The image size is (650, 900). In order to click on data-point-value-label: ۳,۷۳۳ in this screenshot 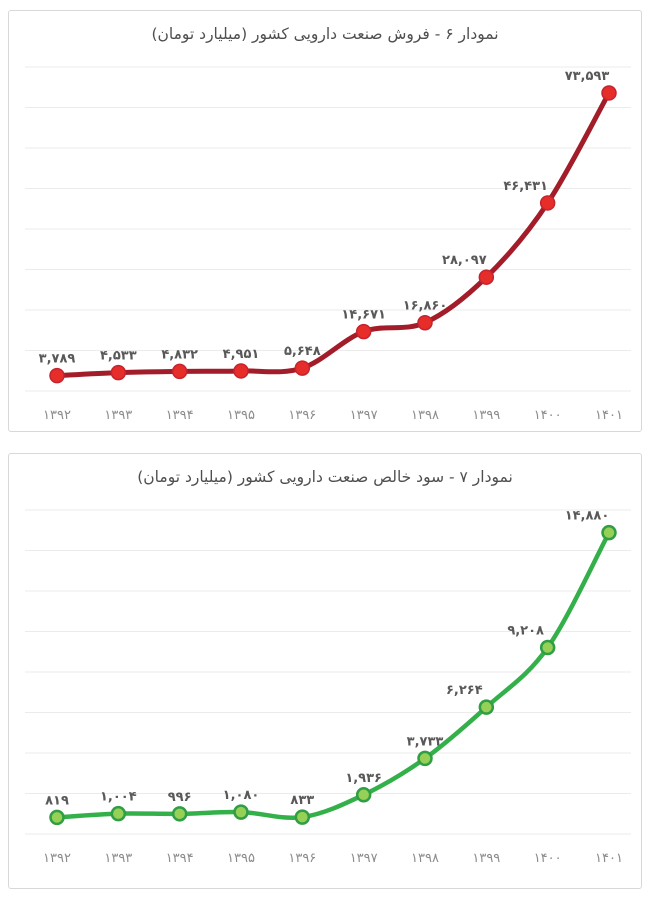, I will do `click(425, 741)`.